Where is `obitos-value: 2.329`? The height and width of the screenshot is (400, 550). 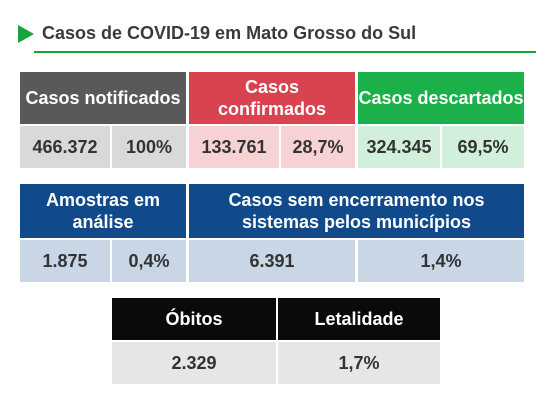 obitos-value: 2.329 is located at coordinates (194, 363).